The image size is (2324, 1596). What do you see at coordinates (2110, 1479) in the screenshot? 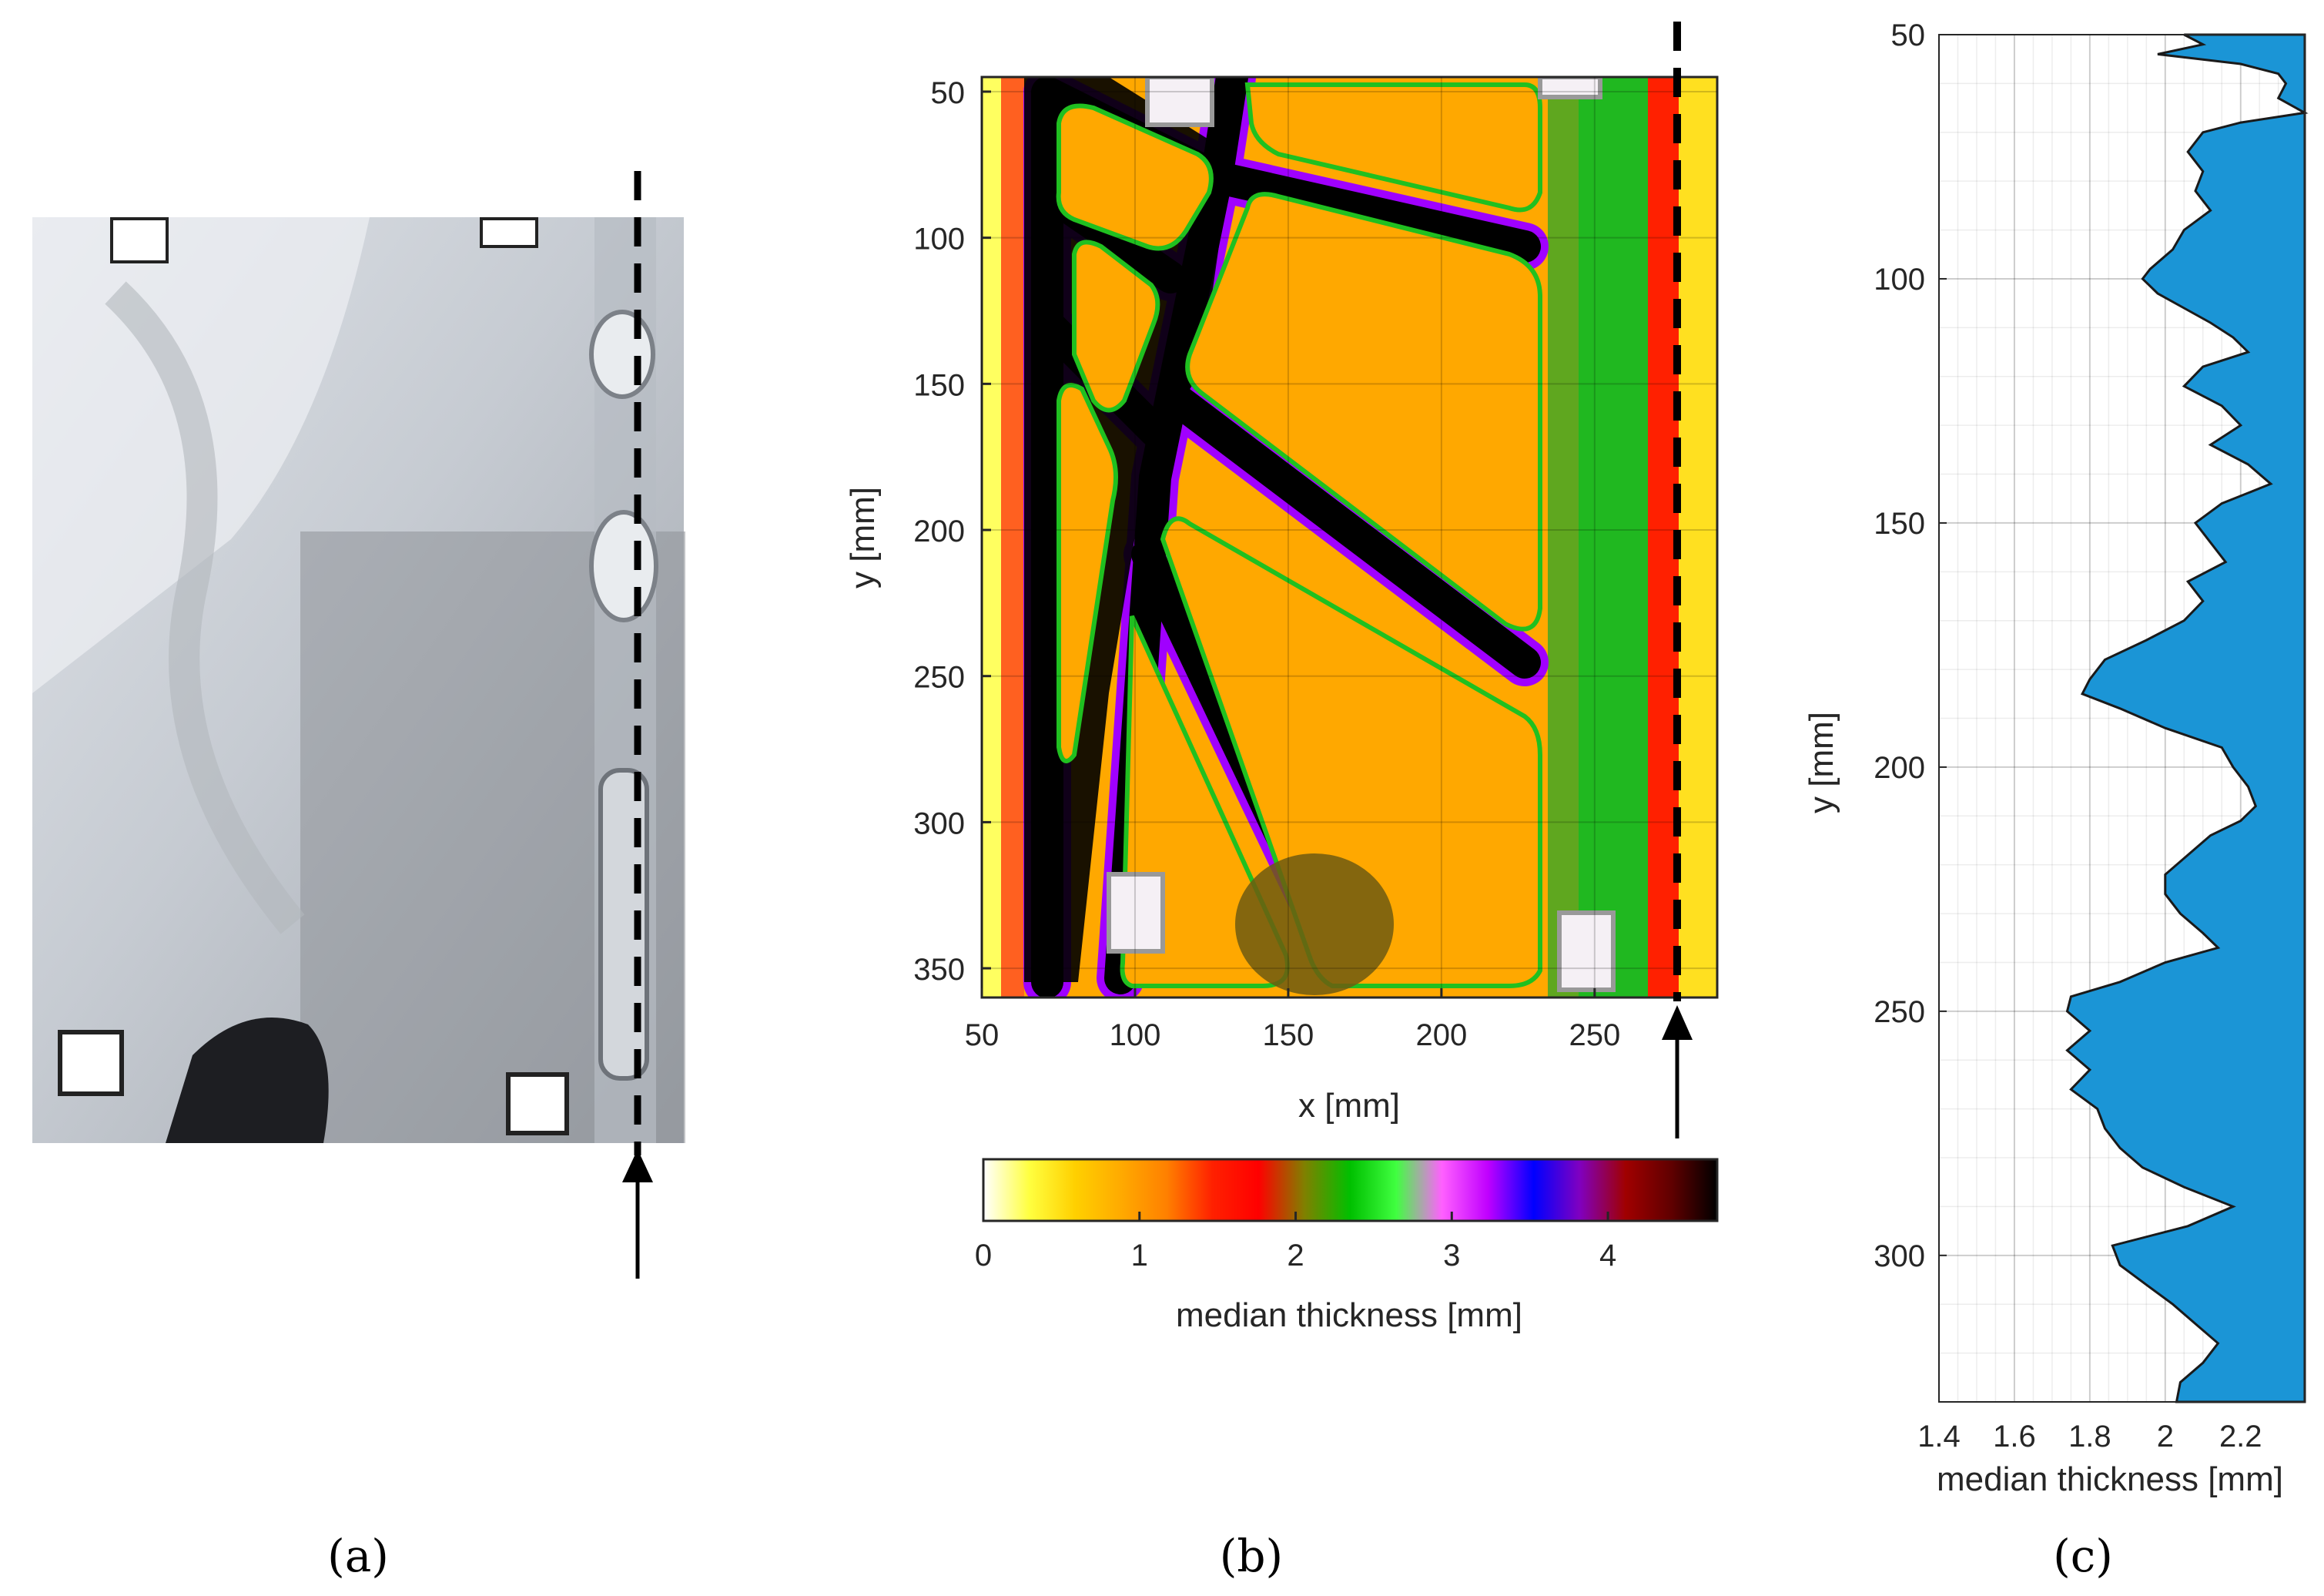
I see `profile-xlabel: median thickness [mm]` at bounding box center [2110, 1479].